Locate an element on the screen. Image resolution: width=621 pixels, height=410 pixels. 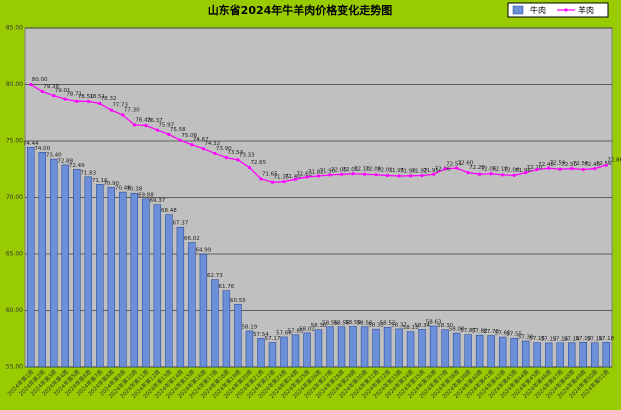
bar-value-label: 70.48 is located at coordinates (123, 189).